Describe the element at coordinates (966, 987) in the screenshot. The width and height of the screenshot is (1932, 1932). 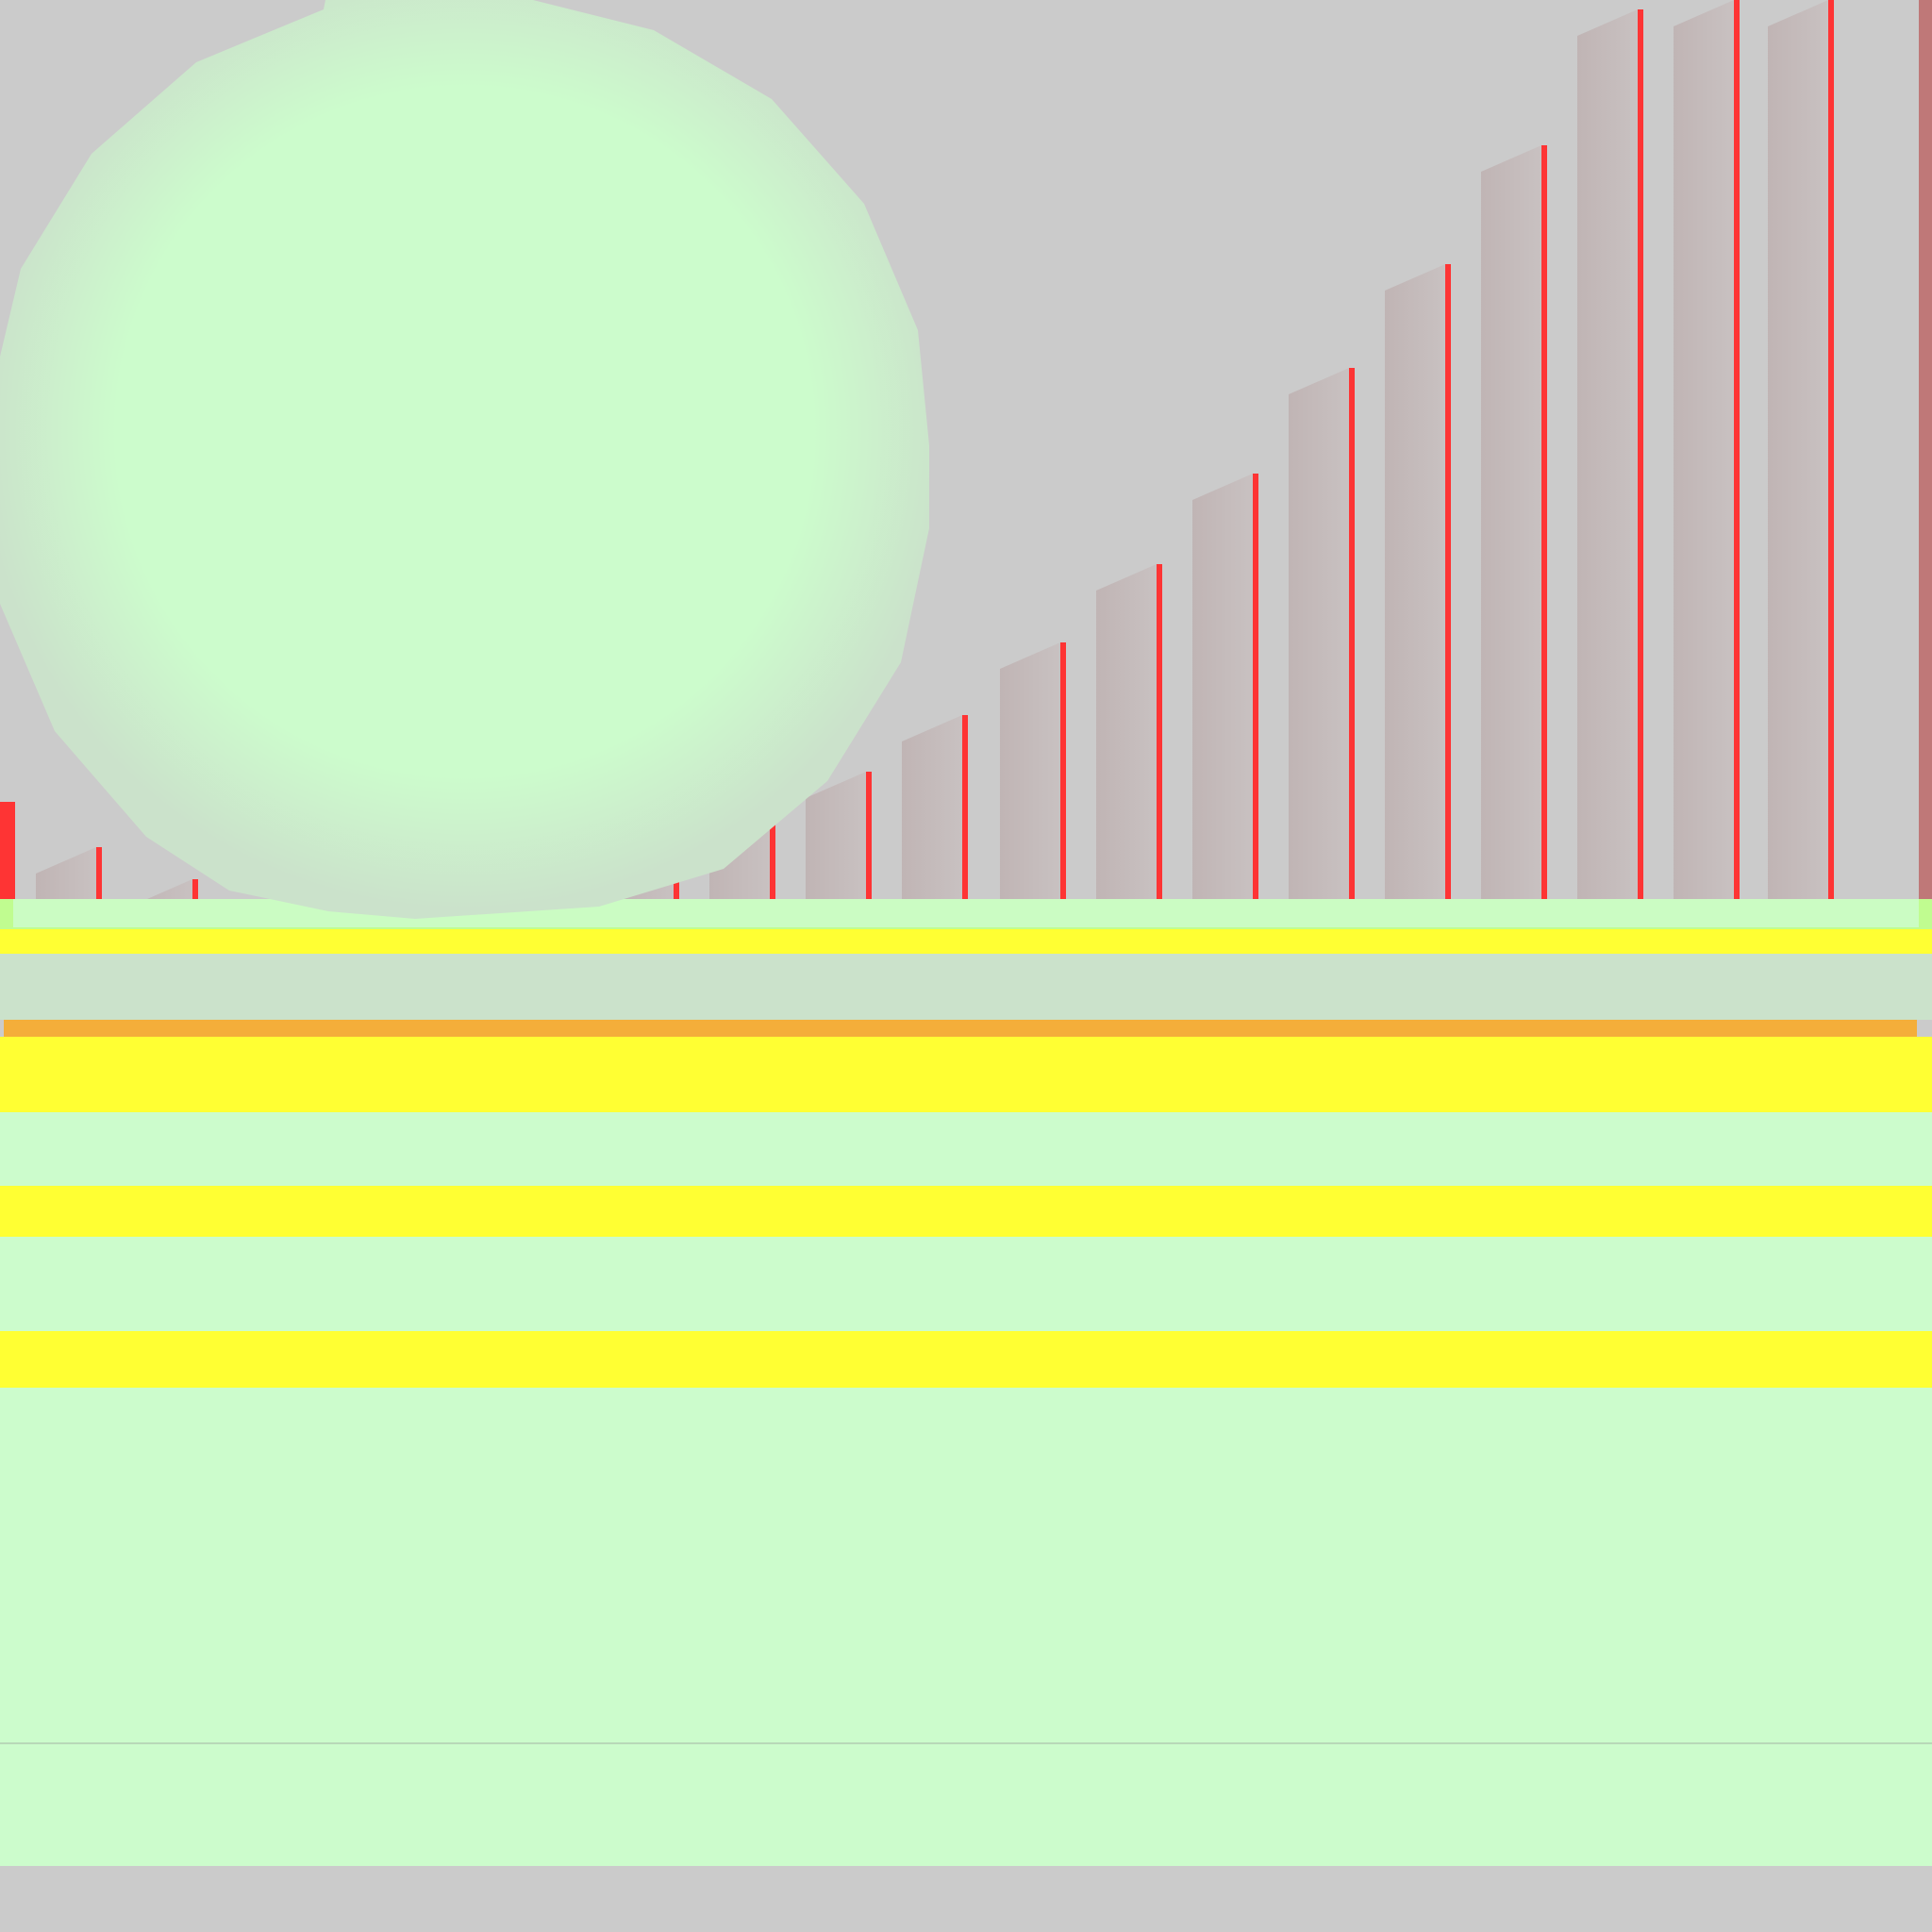
I see `strip-gray-band` at that location.